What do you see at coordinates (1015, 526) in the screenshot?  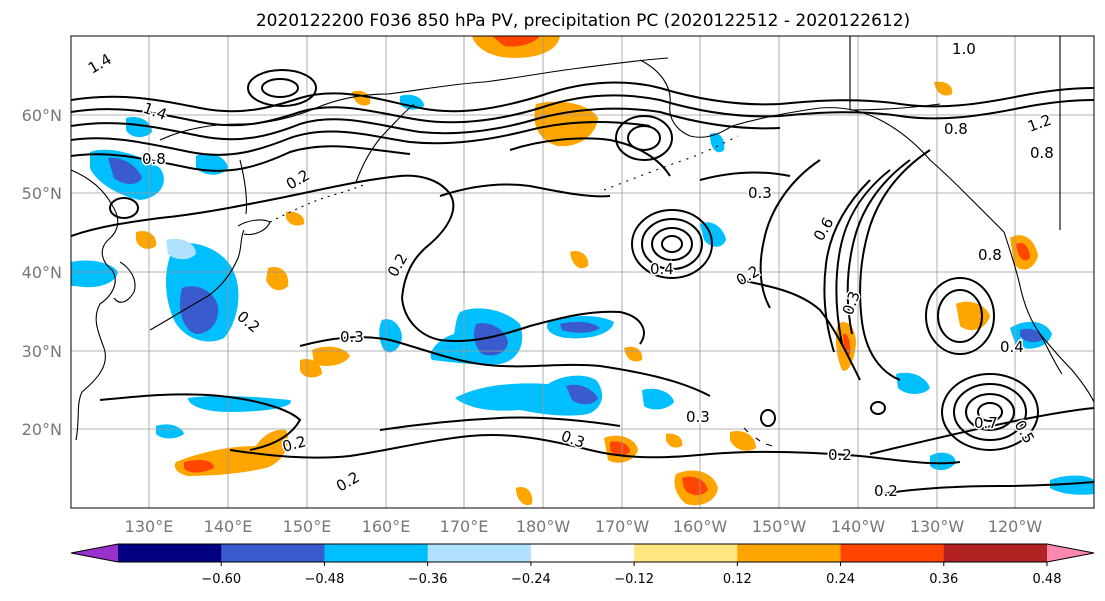 I see `lon-label-120w: 120°W` at bounding box center [1015, 526].